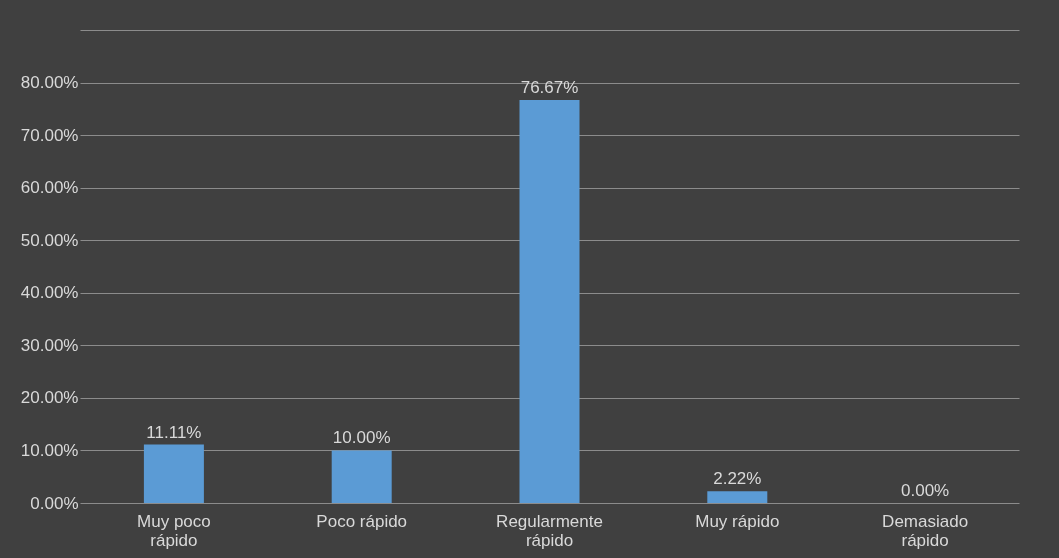 The height and width of the screenshot is (558, 1059). What do you see at coordinates (174, 432) in the screenshot?
I see `data-label: 11.11%` at bounding box center [174, 432].